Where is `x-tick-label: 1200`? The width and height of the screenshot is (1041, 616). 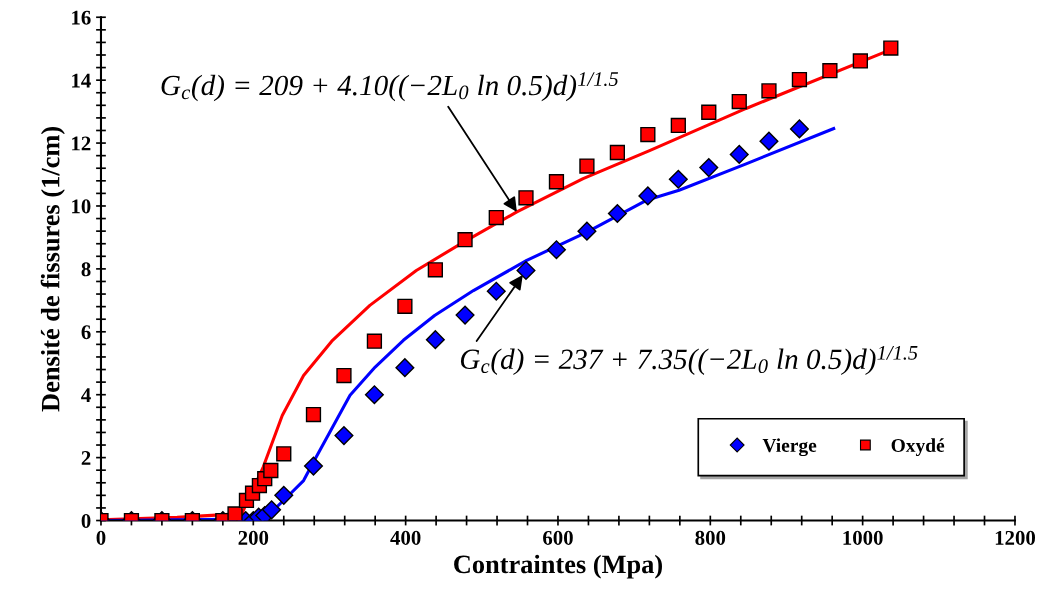
x-tick-label: 1200 is located at coordinates (1015, 537).